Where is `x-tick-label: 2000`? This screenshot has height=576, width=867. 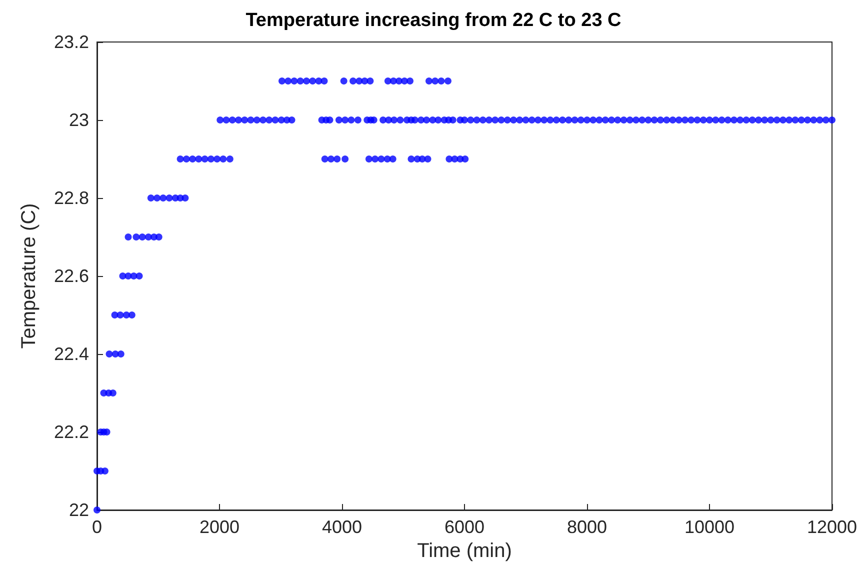
x-tick-label: 2000 is located at coordinates (219, 527).